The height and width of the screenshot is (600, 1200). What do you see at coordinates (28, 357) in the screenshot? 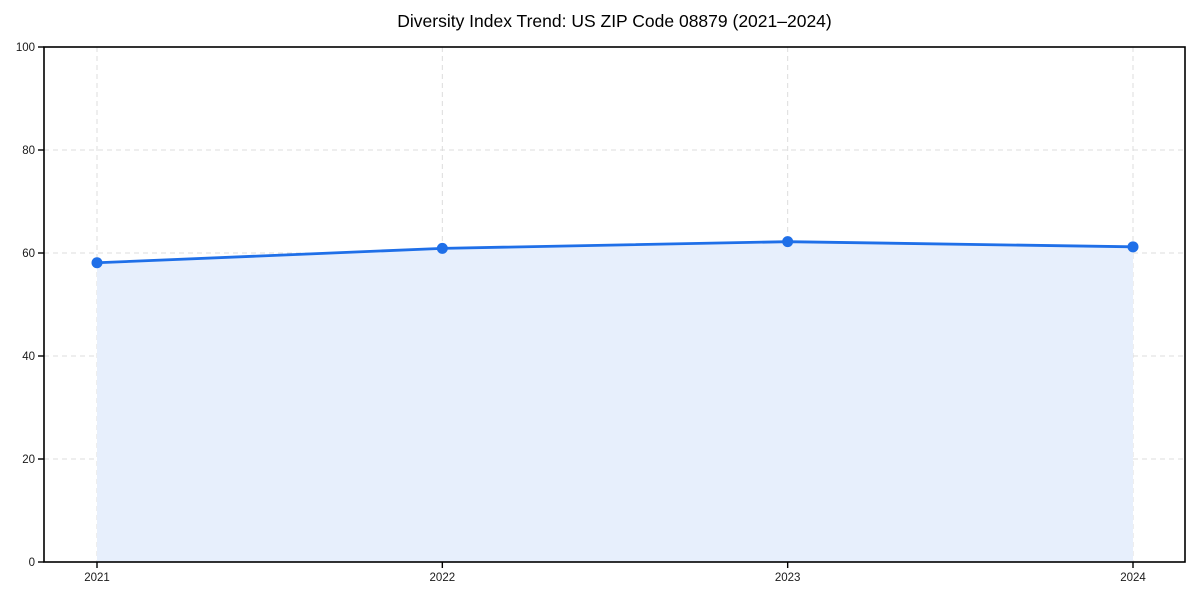
I see `ytick-label-40: 40` at bounding box center [28, 357].